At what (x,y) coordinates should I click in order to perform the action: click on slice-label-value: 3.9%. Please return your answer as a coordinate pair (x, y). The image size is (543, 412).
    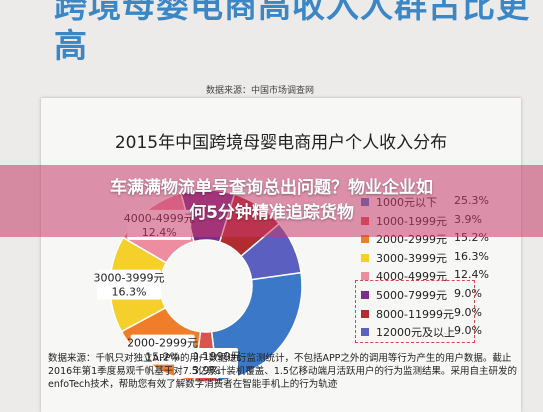
    Looking at the image, I should click on (206, 370).